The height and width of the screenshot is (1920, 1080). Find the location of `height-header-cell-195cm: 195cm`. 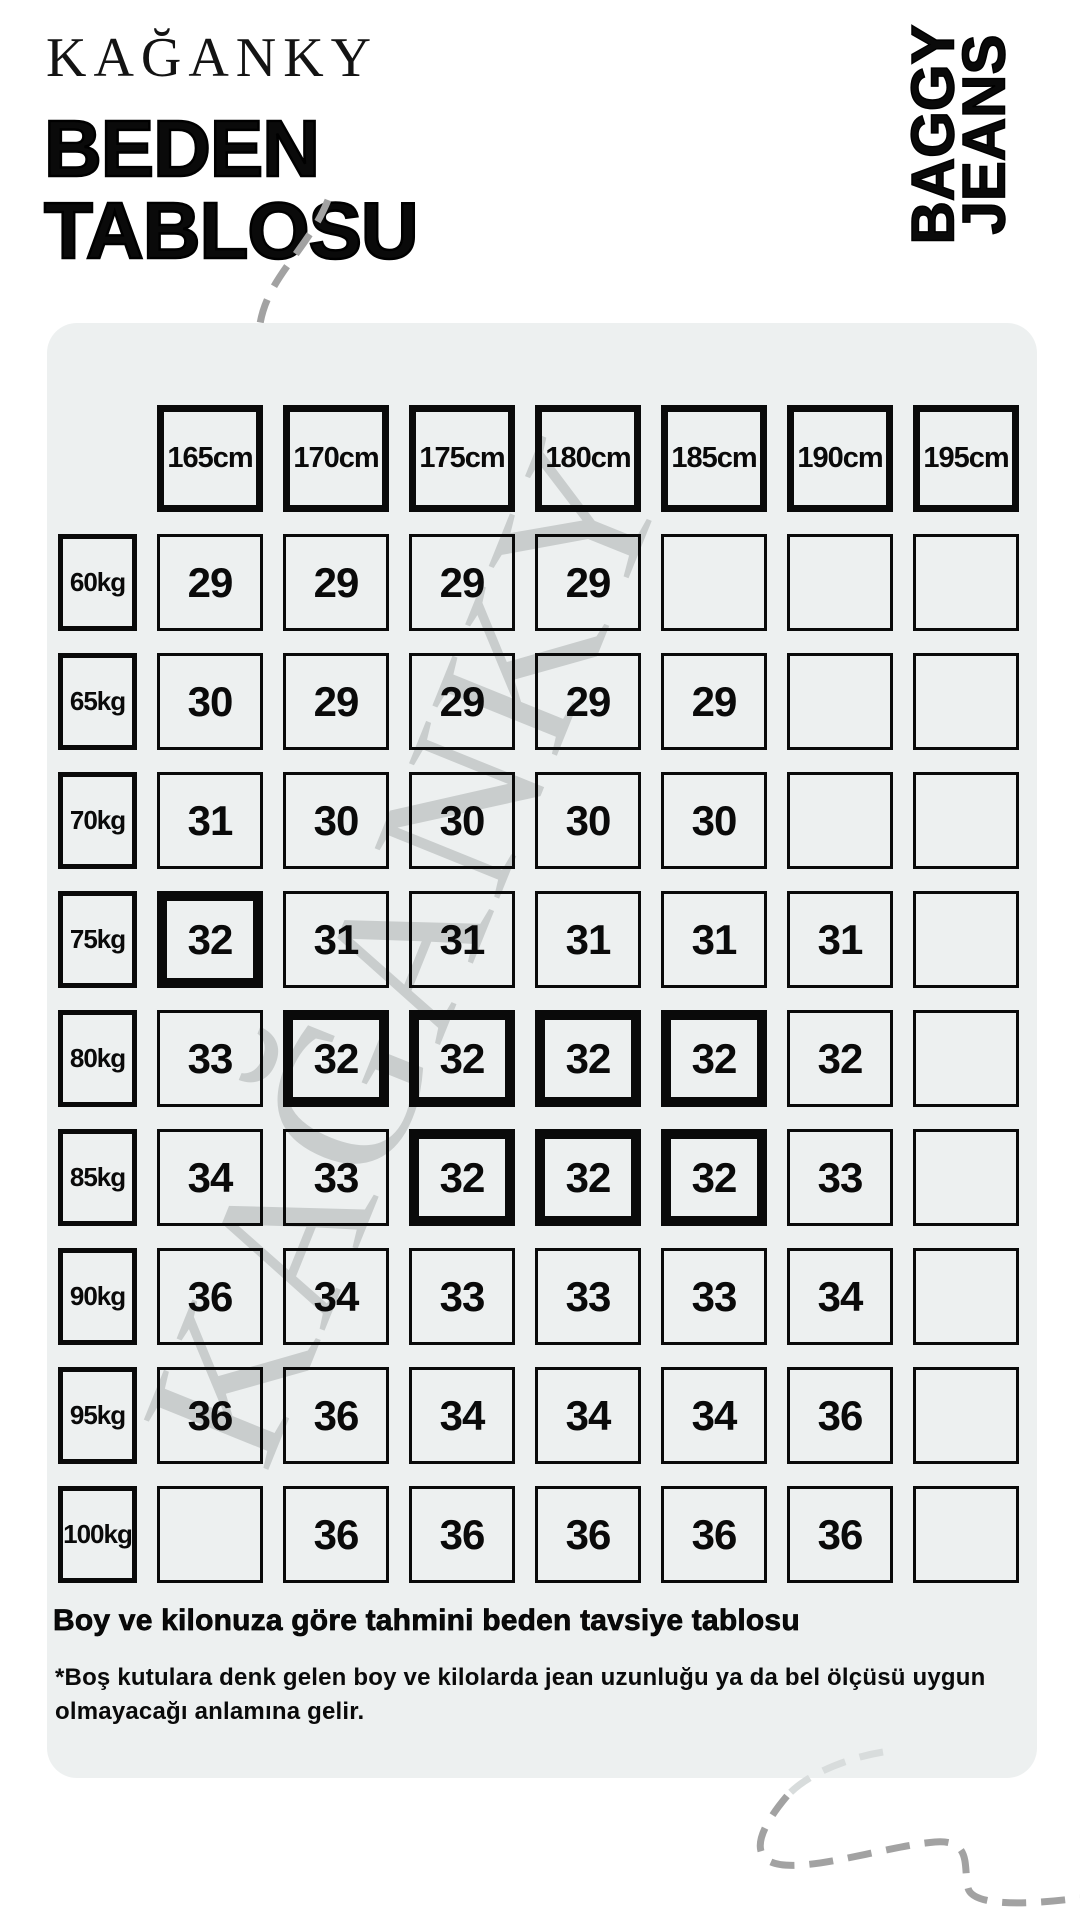

height-header-cell-195cm: 195cm is located at coordinates (966, 458).